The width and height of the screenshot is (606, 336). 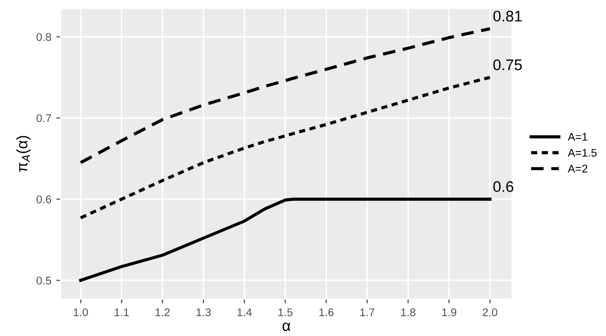 I want to click on x-tick-label: 1.1, so click(x=121, y=312).